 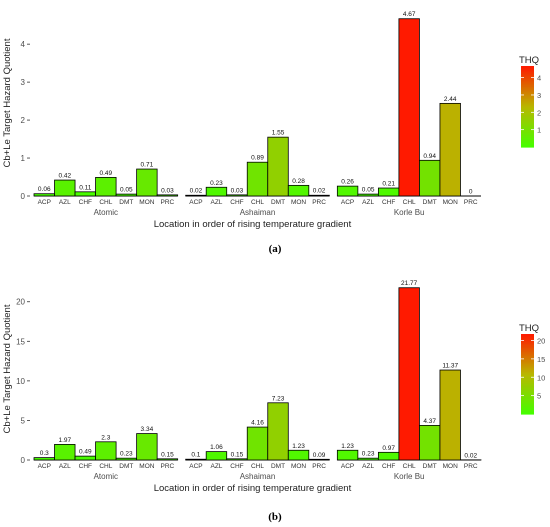 What do you see at coordinates (23, 82) in the screenshot?
I see `y-tick-label: 3` at bounding box center [23, 82].